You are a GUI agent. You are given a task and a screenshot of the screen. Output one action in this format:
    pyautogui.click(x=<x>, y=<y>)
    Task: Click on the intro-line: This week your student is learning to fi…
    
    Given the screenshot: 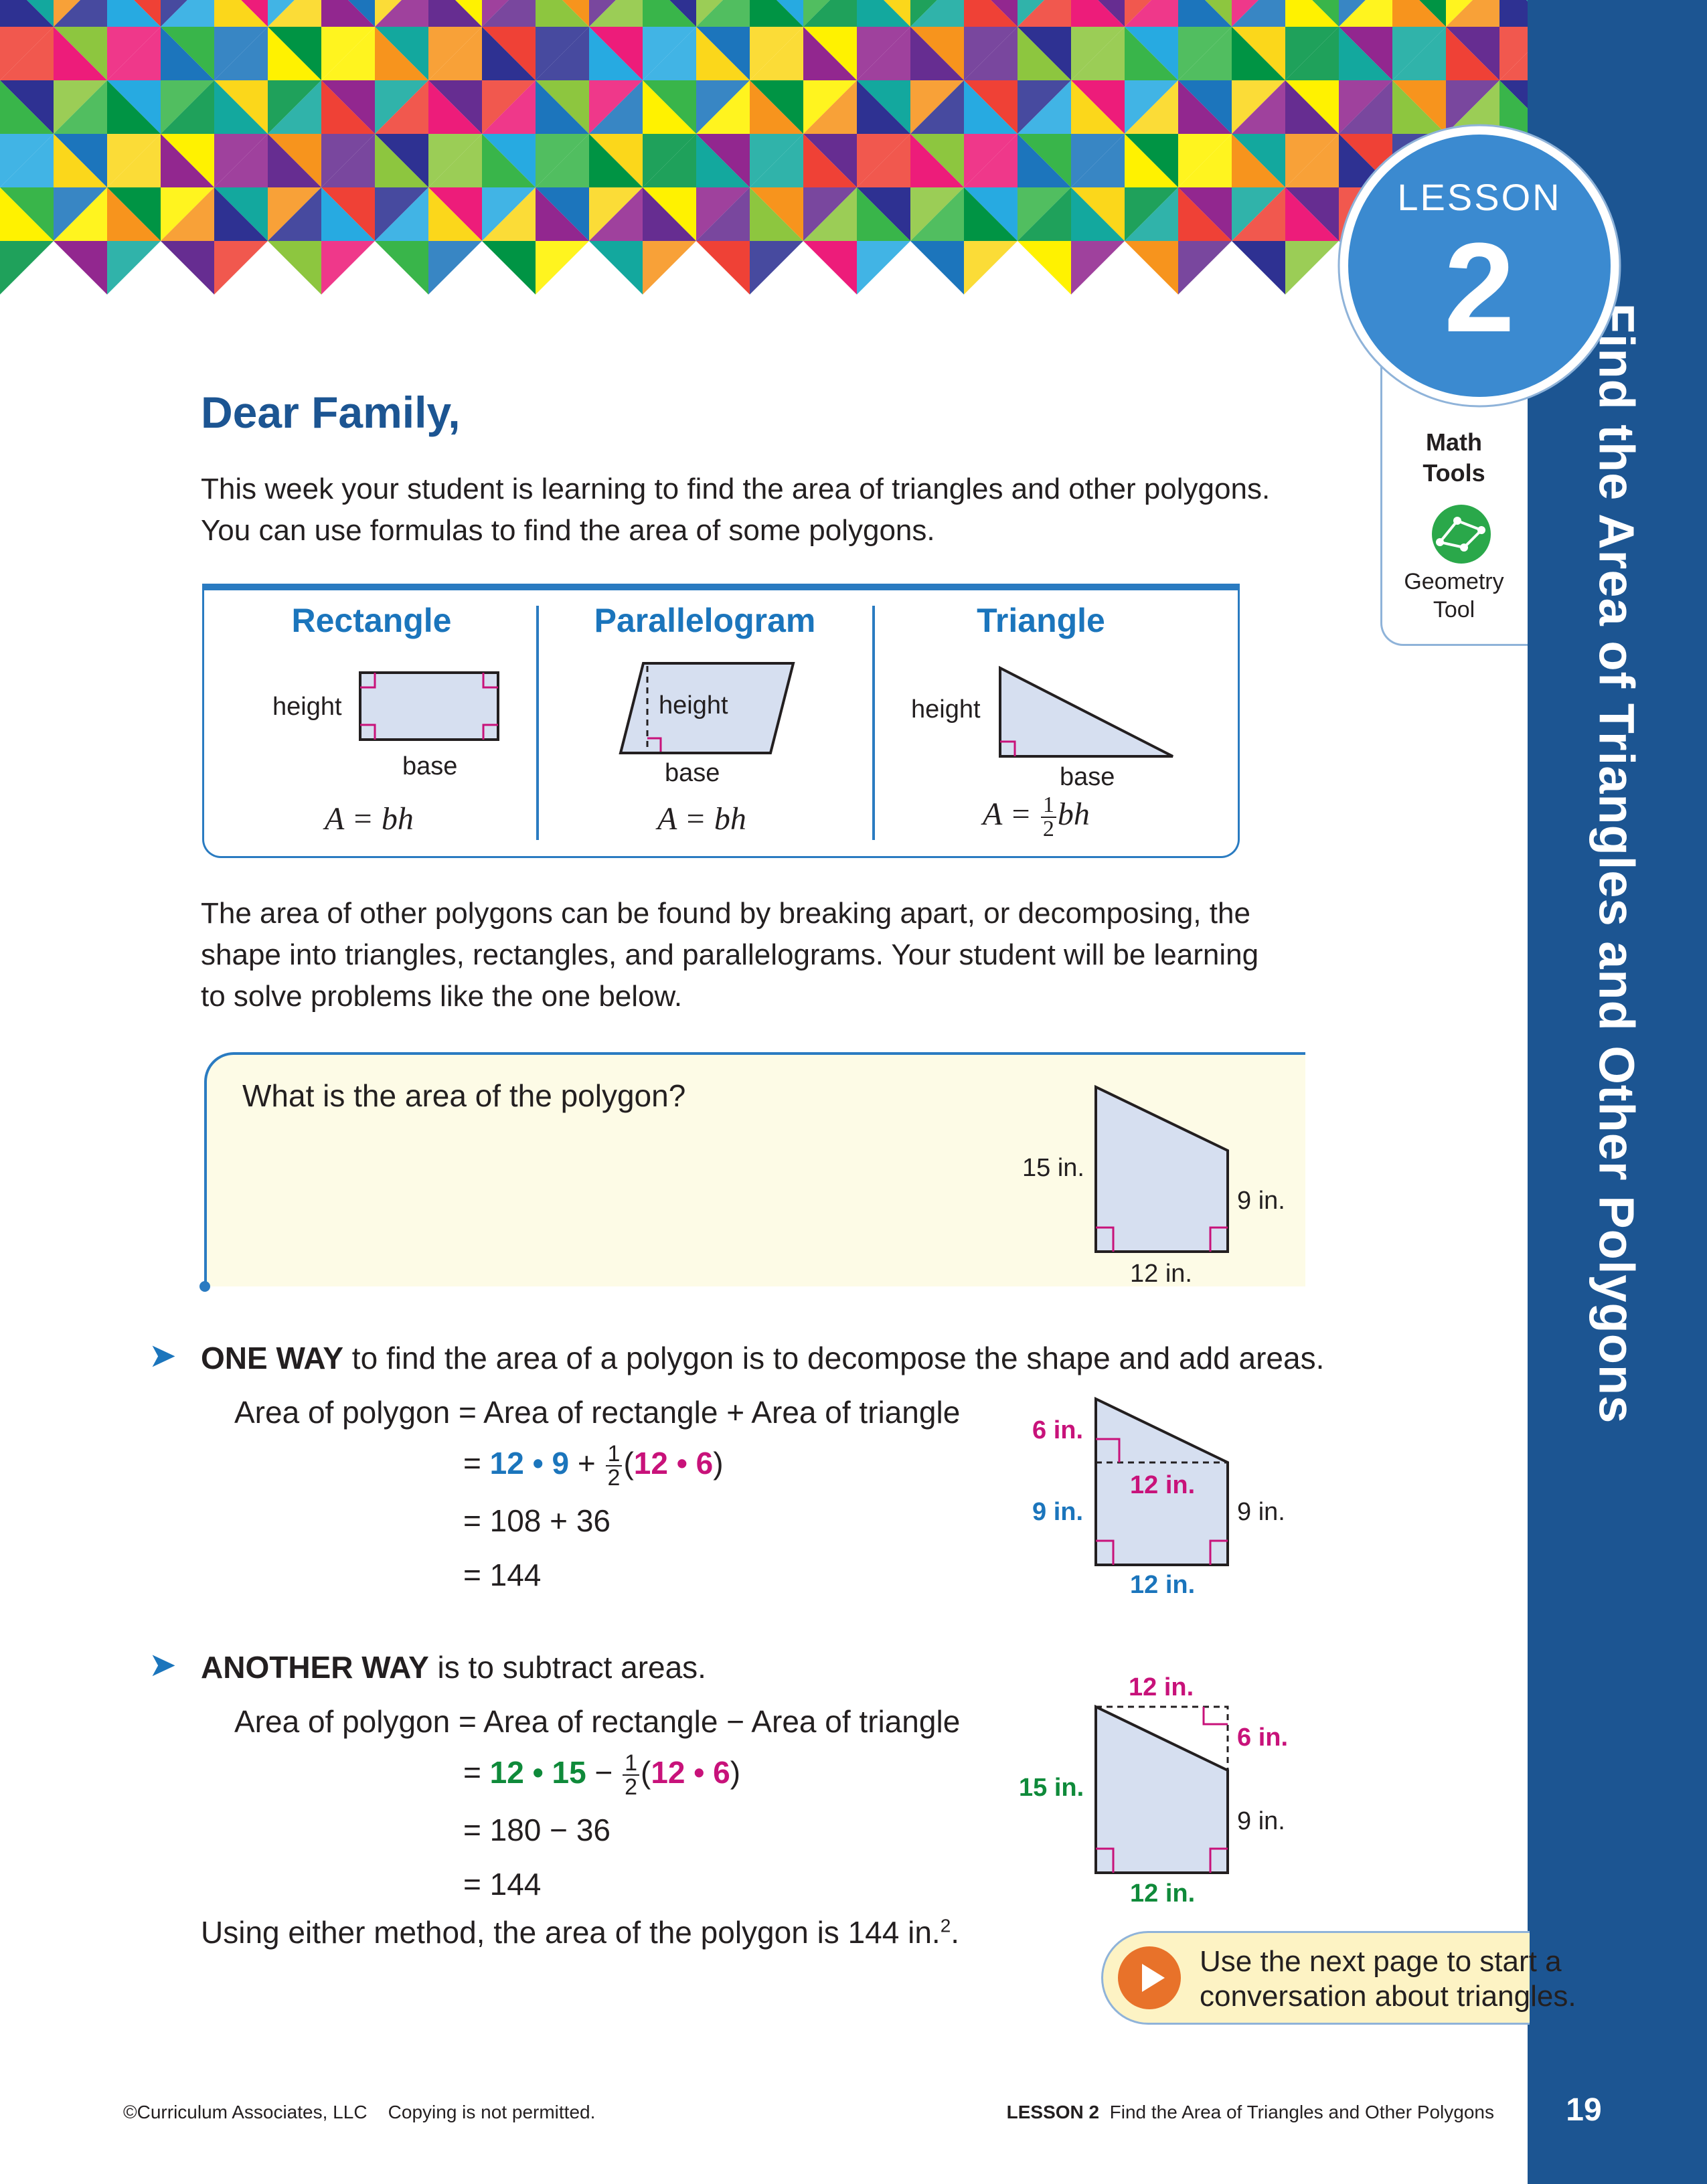 What is the action you would take?
    pyautogui.click(x=736, y=489)
    